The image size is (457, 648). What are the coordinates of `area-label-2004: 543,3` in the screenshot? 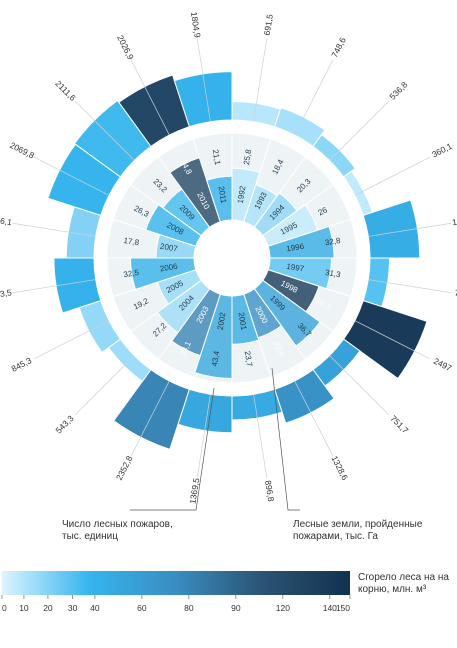 It's located at (65, 424).